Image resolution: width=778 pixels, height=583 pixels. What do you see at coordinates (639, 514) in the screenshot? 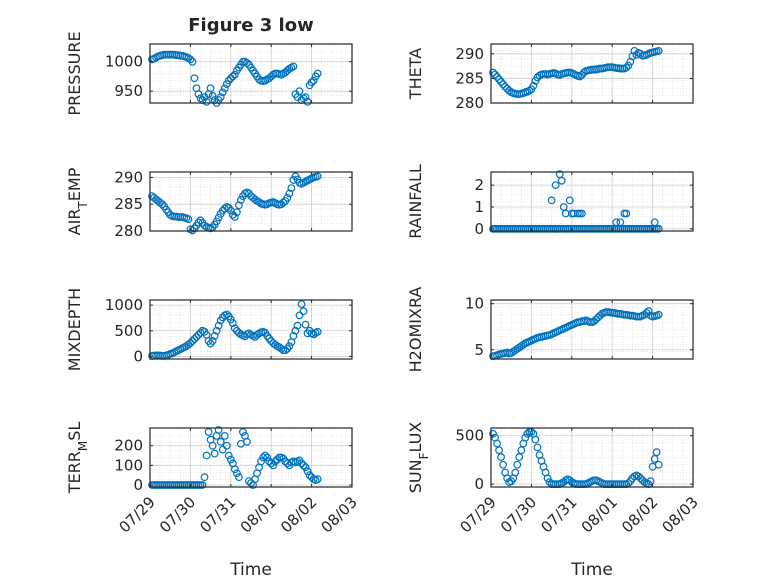
I see `x-tick-label: 08/02` at bounding box center [639, 514].